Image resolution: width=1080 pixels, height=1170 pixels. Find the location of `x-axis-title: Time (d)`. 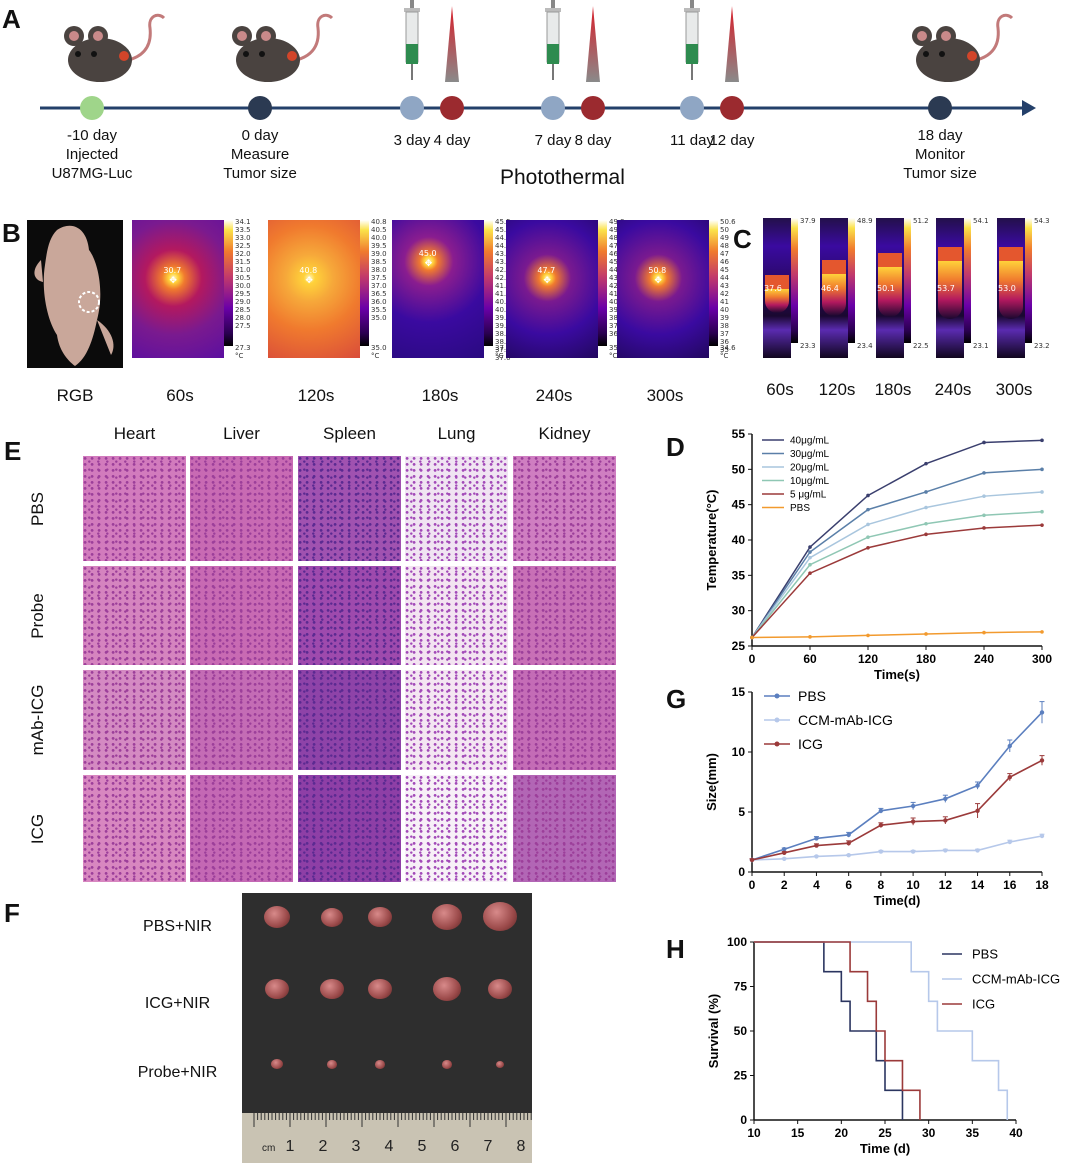

x-axis-title: Time (d) is located at coordinates (885, 1148).